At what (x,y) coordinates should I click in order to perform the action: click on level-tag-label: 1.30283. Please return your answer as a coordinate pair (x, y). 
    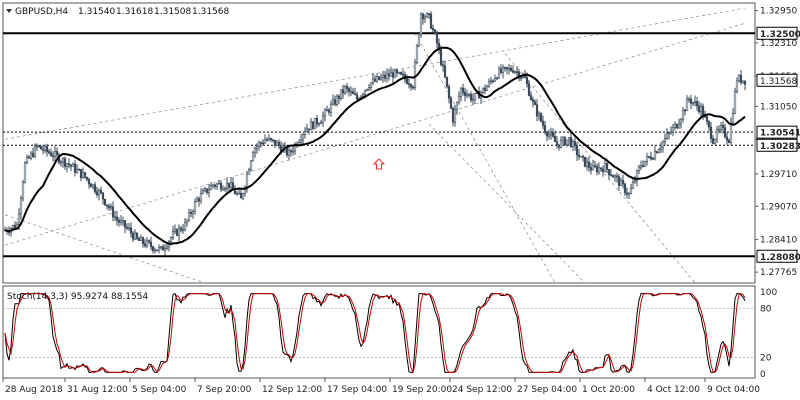
    Looking at the image, I should click on (780, 147).